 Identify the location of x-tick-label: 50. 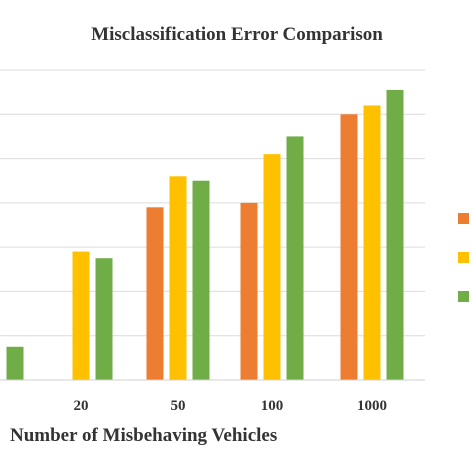
(178, 406).